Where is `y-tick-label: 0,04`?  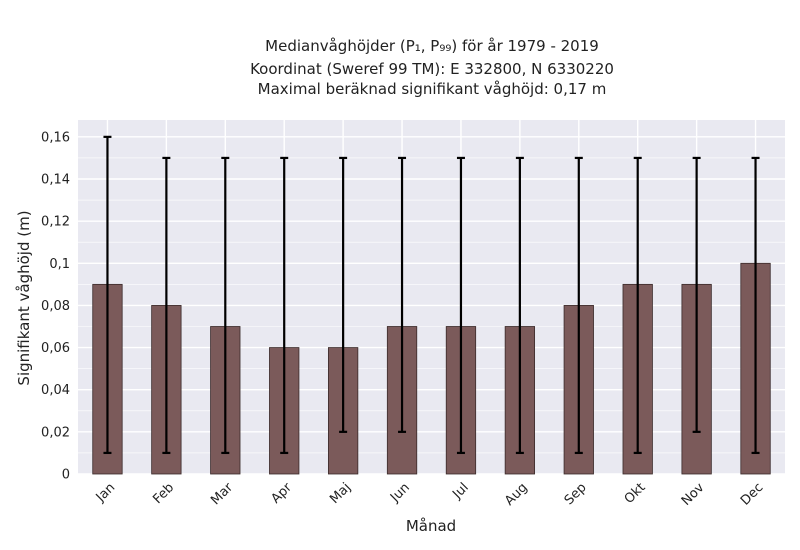
y-tick-label: 0,04 is located at coordinates (55, 390).